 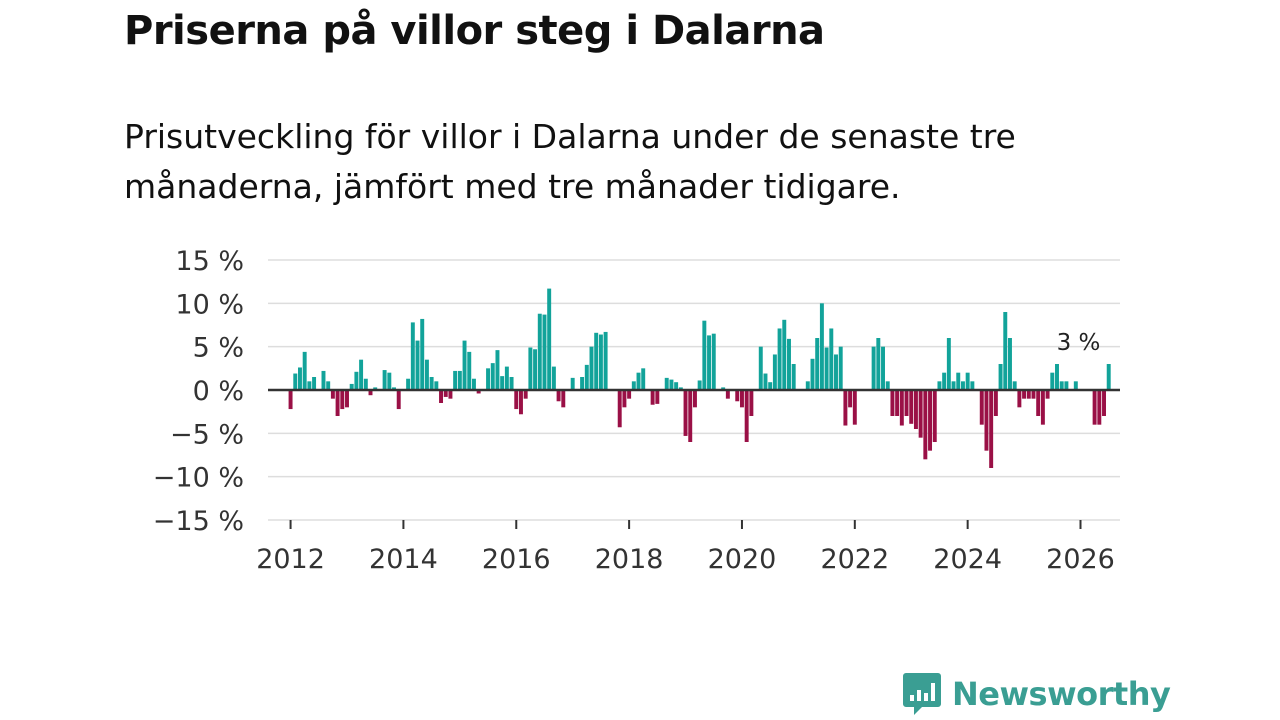 What do you see at coordinates (198, 521) in the screenshot?
I see `y-tick-label: −15 %` at bounding box center [198, 521].